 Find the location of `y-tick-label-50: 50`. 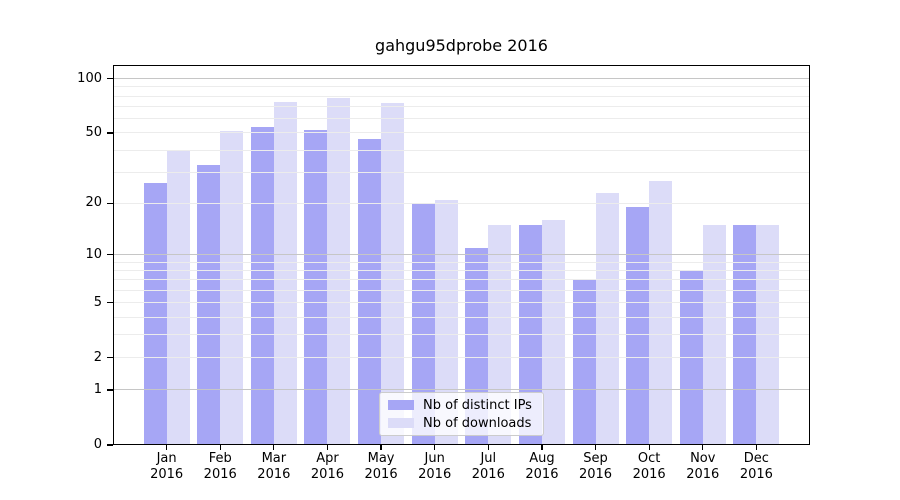

y-tick-label-50: 50 is located at coordinates (93, 132).